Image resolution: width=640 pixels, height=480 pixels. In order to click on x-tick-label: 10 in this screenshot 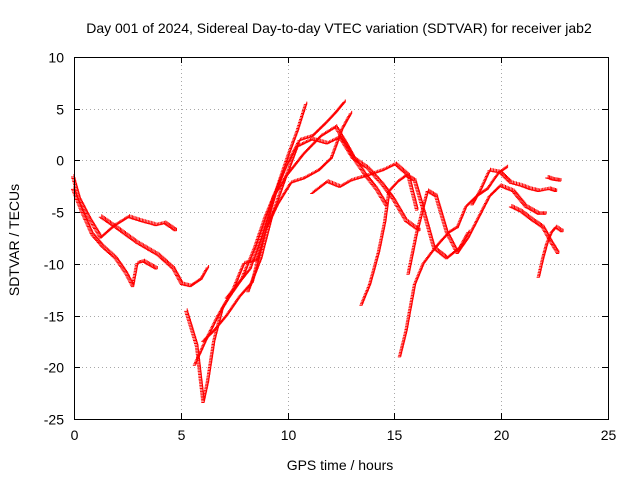, I will do `click(289, 435)`.